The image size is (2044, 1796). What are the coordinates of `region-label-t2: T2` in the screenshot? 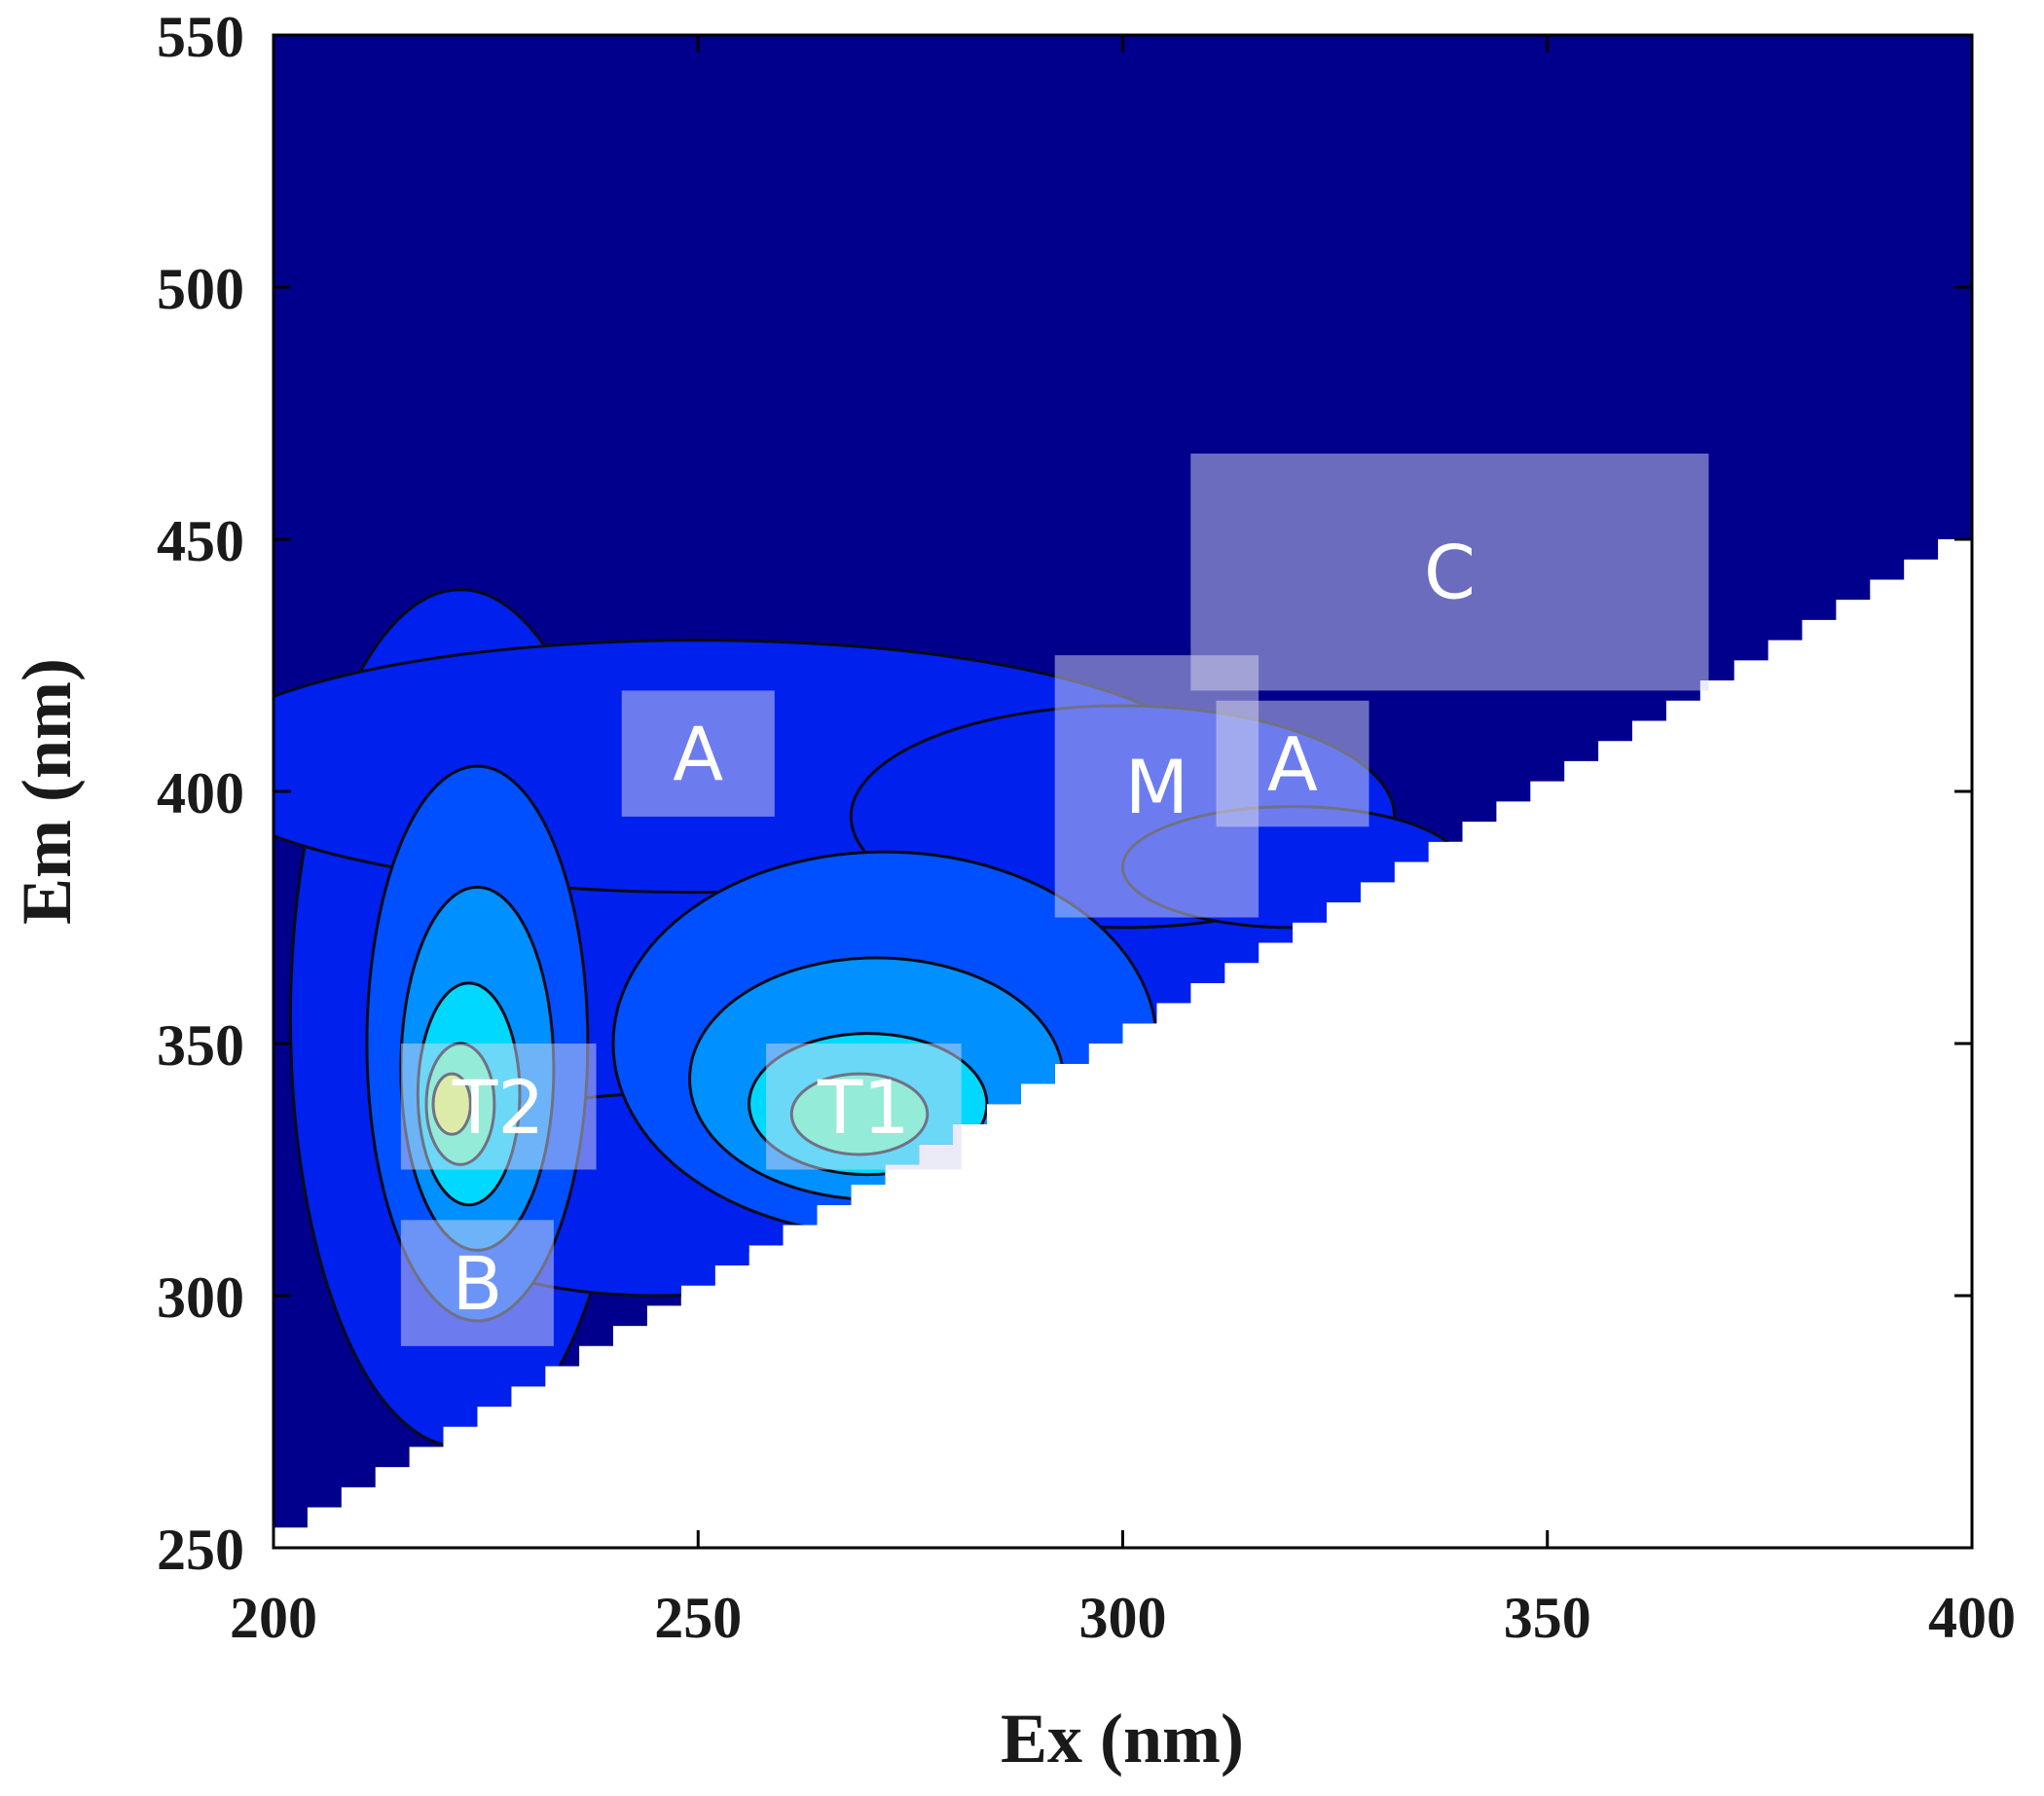 It's located at (499, 1107).